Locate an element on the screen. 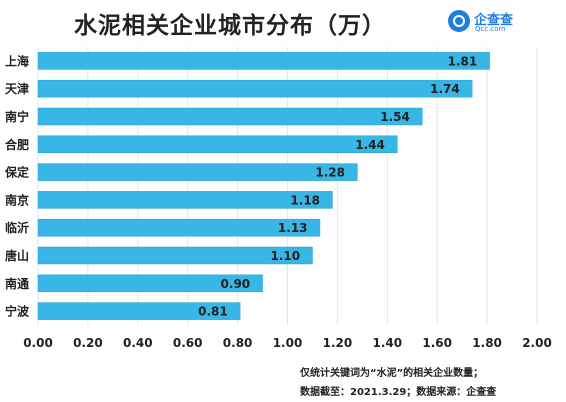 Image resolution: width=566 pixels, height=402 pixels. magnifier-icon is located at coordinates (459, 21).